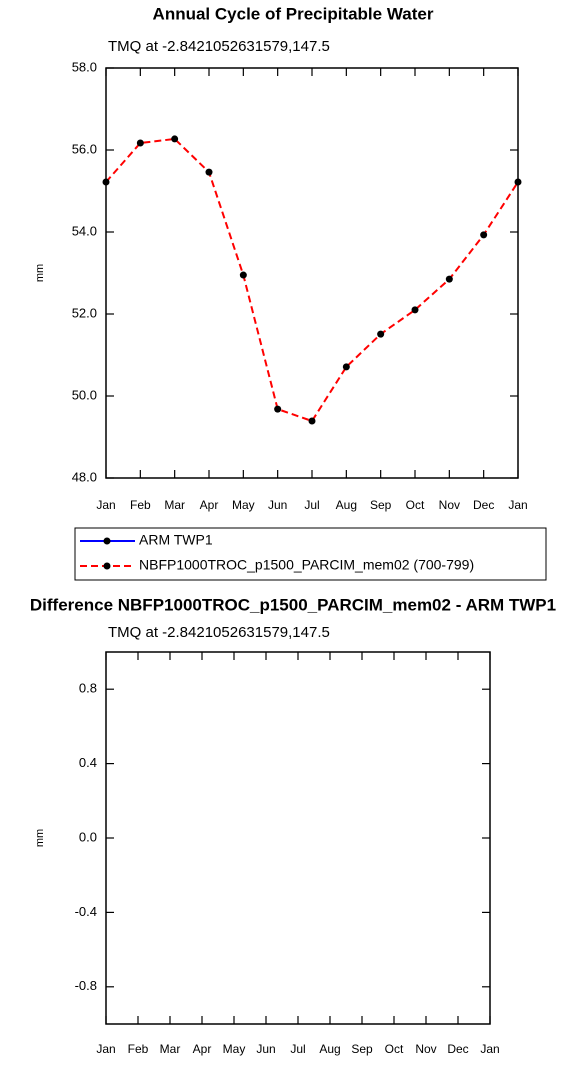 Image resolution: width=586 pixels, height=1067 pixels. Describe the element at coordinates (84, 66) in the screenshot. I see `y-tick-label: 58.0` at that location.